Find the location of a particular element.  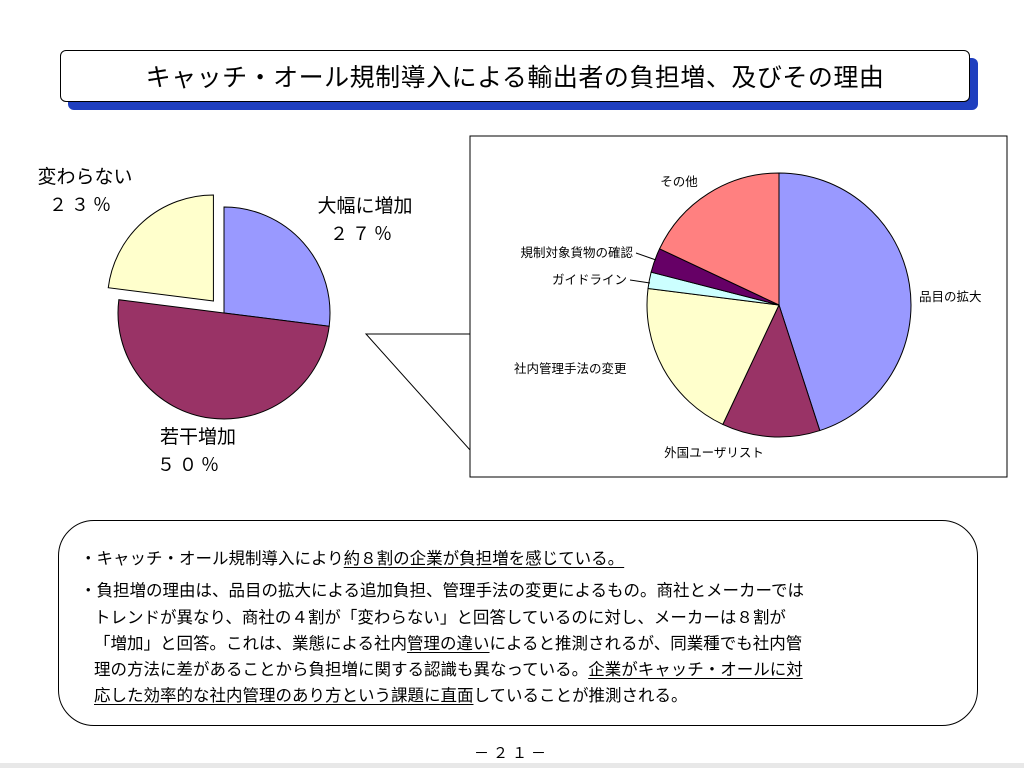

burden-pie-chart is located at coordinates (219, 307).